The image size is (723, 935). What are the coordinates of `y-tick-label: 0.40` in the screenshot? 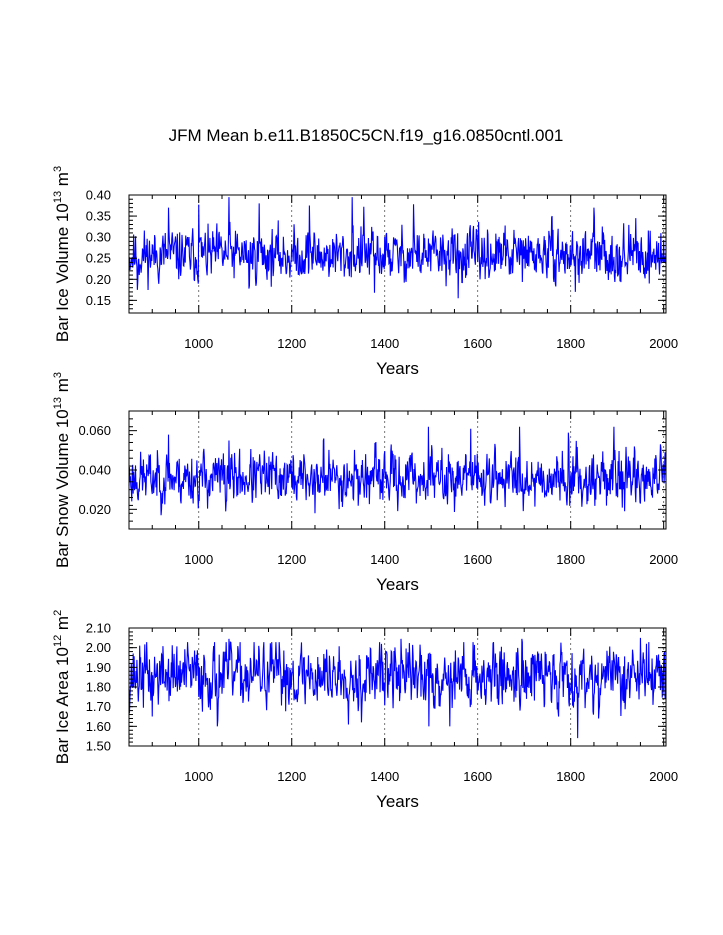 It's located at (98, 195).